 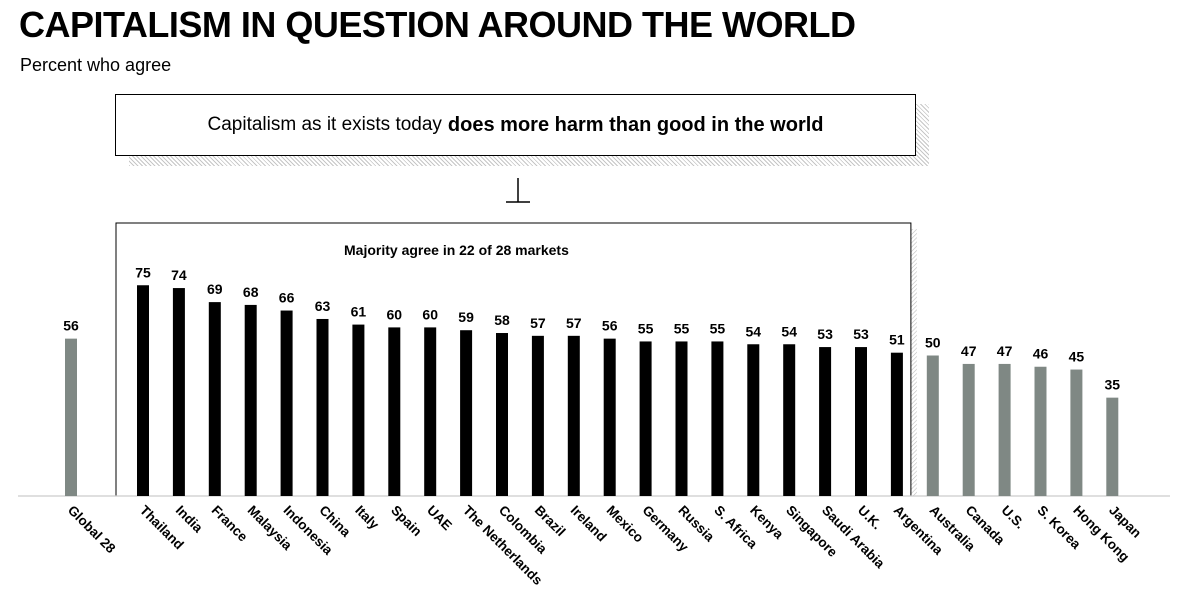 I want to click on value-label-26: 46, so click(x=1041, y=354).